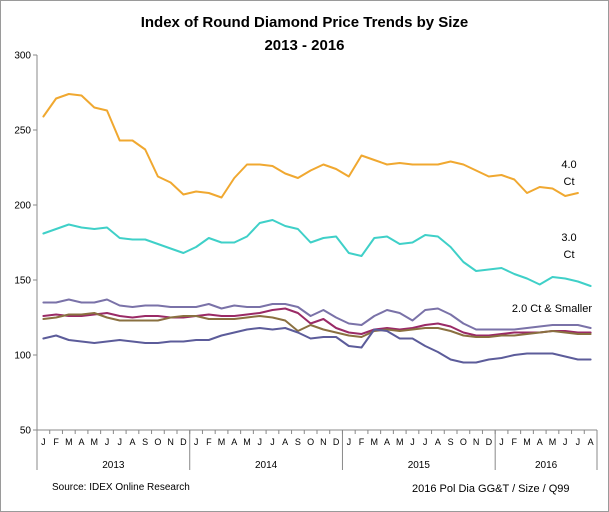  What do you see at coordinates (304, 45) in the screenshot?
I see `chart-subtitle: 2013 - 2016` at bounding box center [304, 45].